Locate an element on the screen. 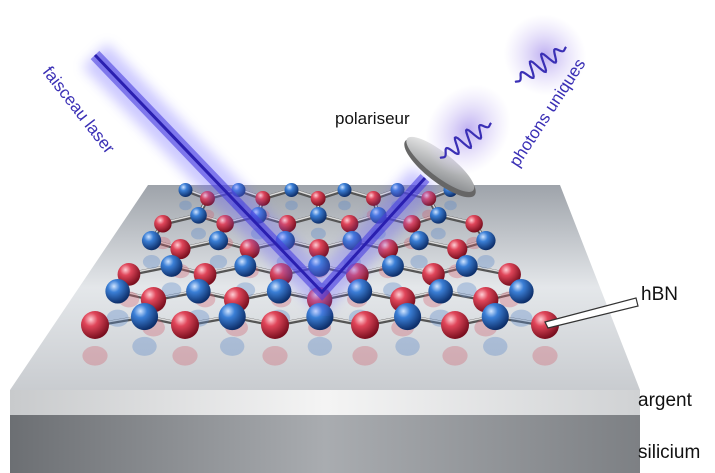  silicon-label: silicium is located at coordinates (669, 452).